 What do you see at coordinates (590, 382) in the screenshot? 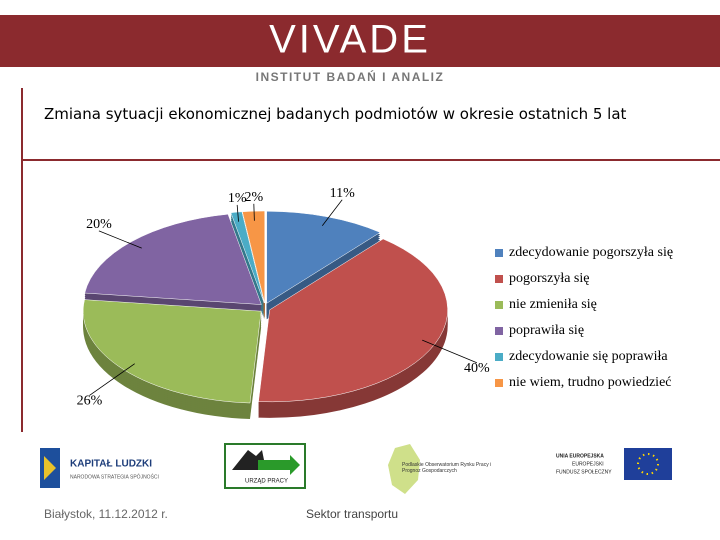
I see `legend-label: nie wiem, trudno powiedzieć` at bounding box center [590, 382].